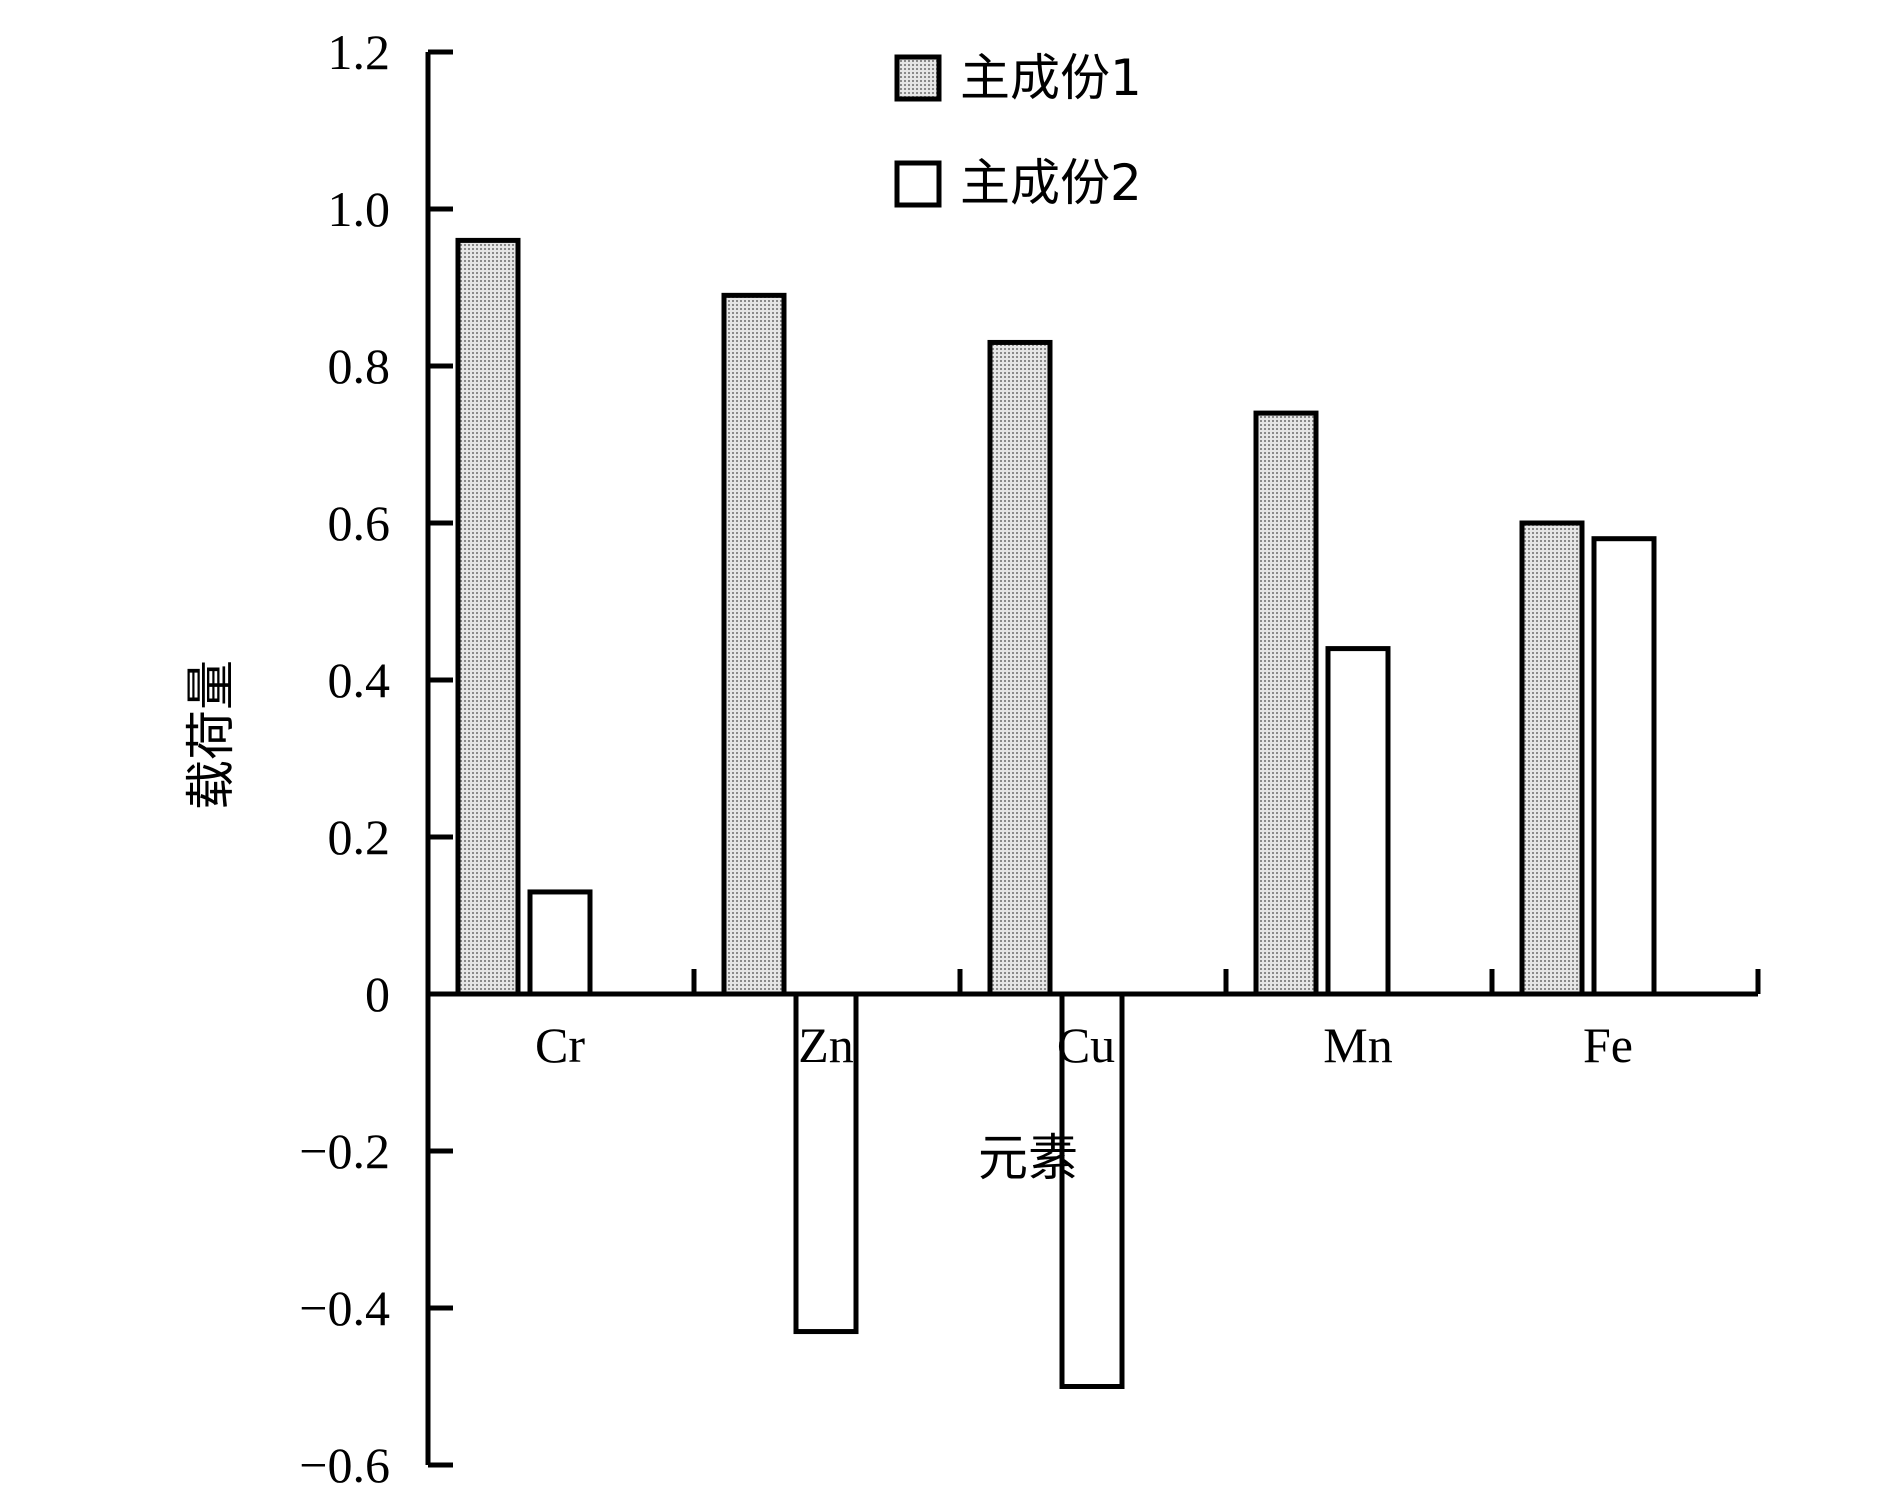  Describe the element at coordinates (359, 523) in the screenshot. I see `y-tick-label: 0.6` at that location.